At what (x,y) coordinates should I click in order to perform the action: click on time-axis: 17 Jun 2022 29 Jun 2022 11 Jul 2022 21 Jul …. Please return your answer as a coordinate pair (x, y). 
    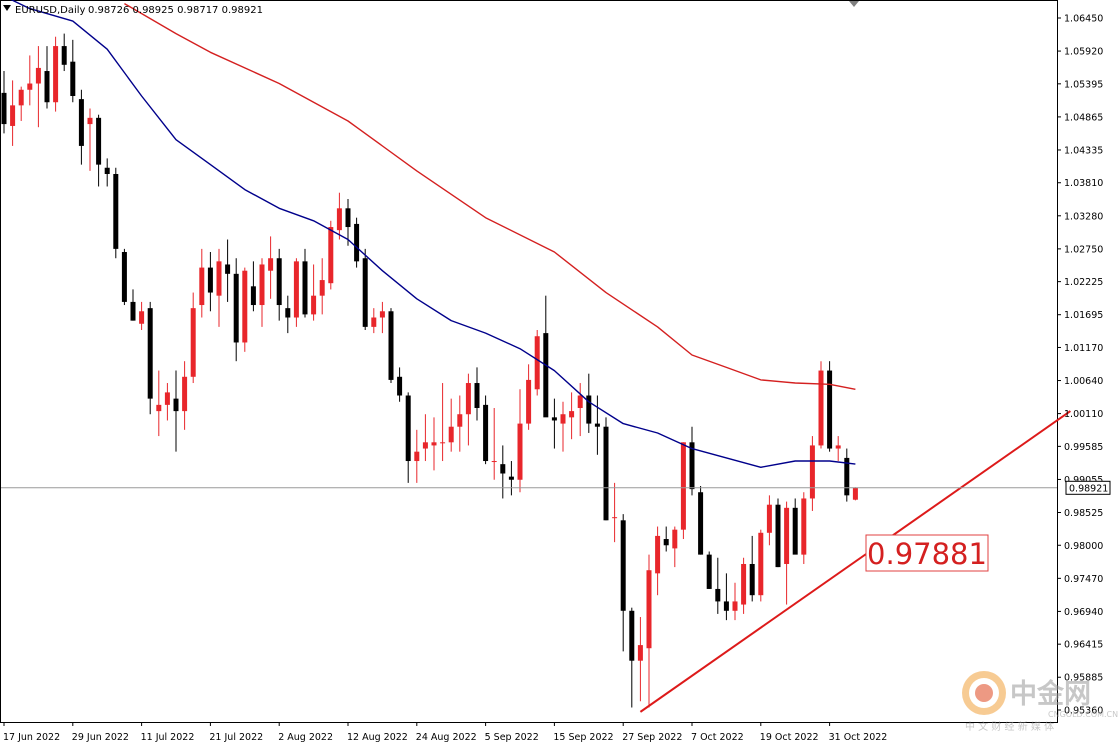
    Looking at the image, I should click on (445, 732).